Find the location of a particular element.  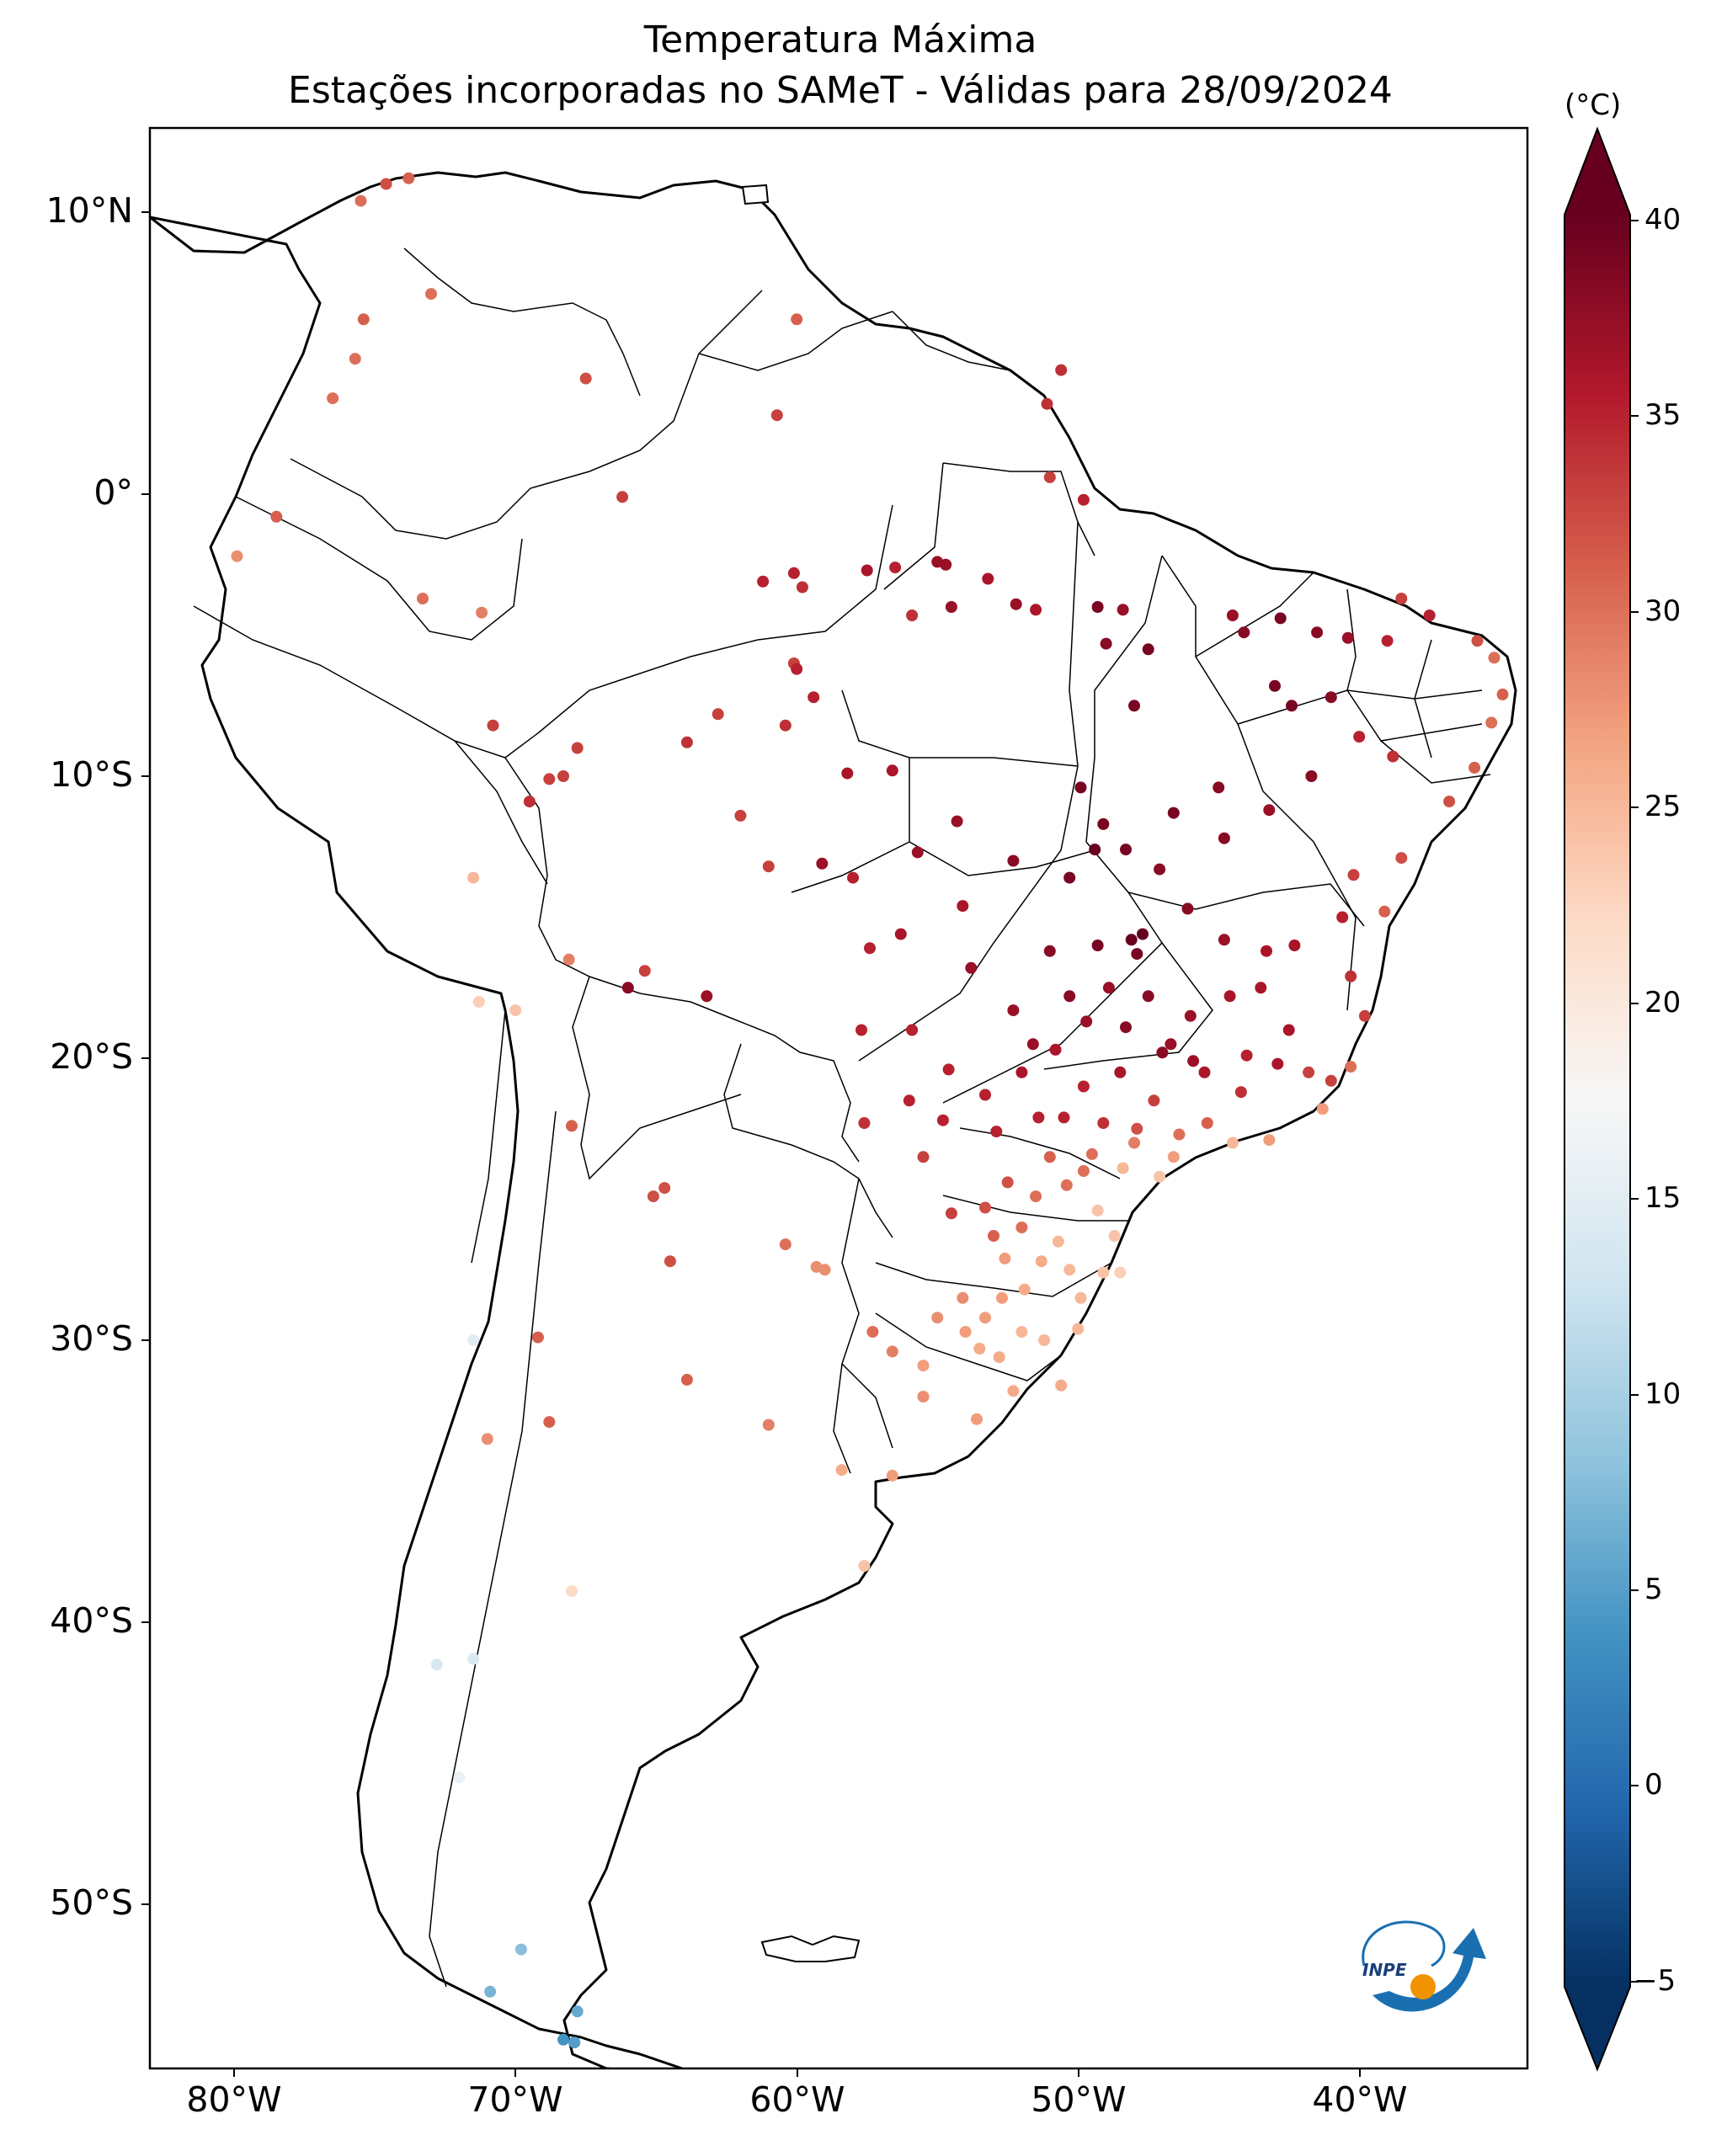

lat-label-10s: 10°S is located at coordinates (91, 775).